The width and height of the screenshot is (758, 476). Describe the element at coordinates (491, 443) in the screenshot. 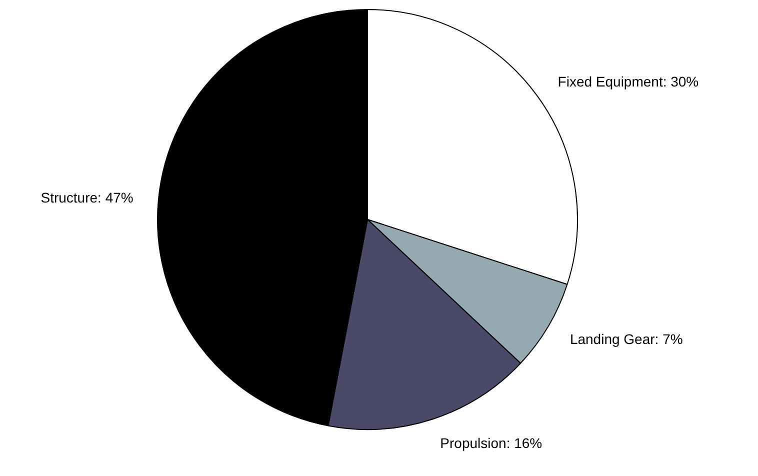

I see `slice-label: Propulsion: 16%` at that location.